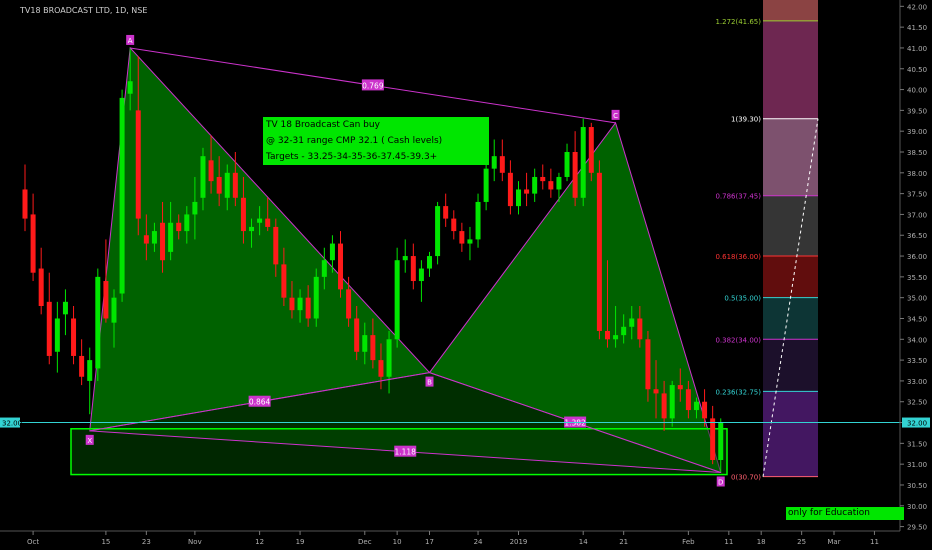 The height and width of the screenshot is (550, 932). I want to click on point-label: X, so click(89, 441).